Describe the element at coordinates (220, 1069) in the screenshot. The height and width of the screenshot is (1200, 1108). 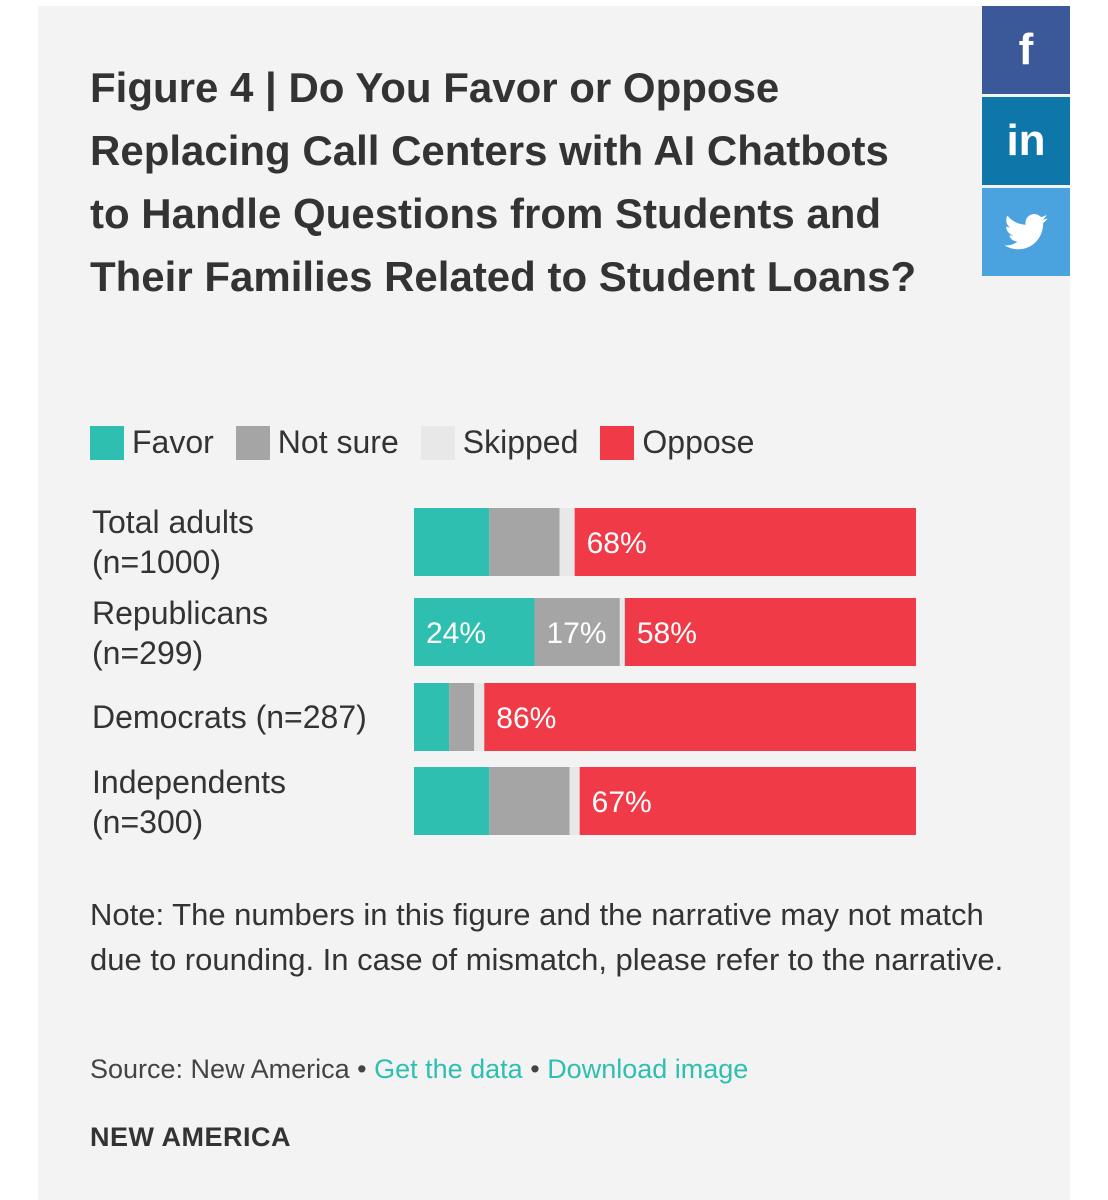
I see `source-label: Source: New America` at that location.